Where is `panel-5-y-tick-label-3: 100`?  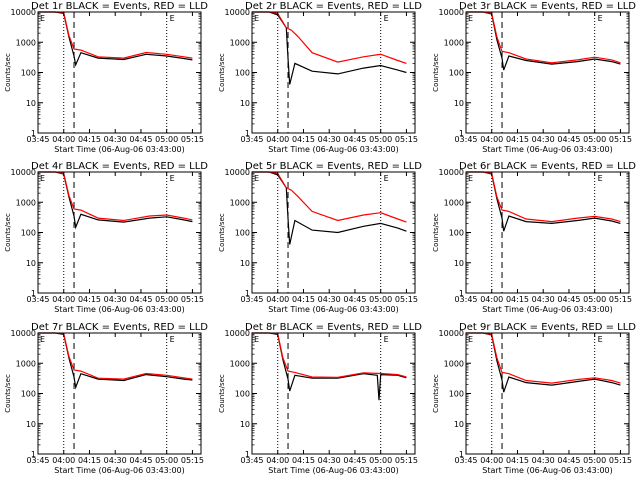 panel-5-y-tick-label-3: 100 is located at coordinates (242, 233).